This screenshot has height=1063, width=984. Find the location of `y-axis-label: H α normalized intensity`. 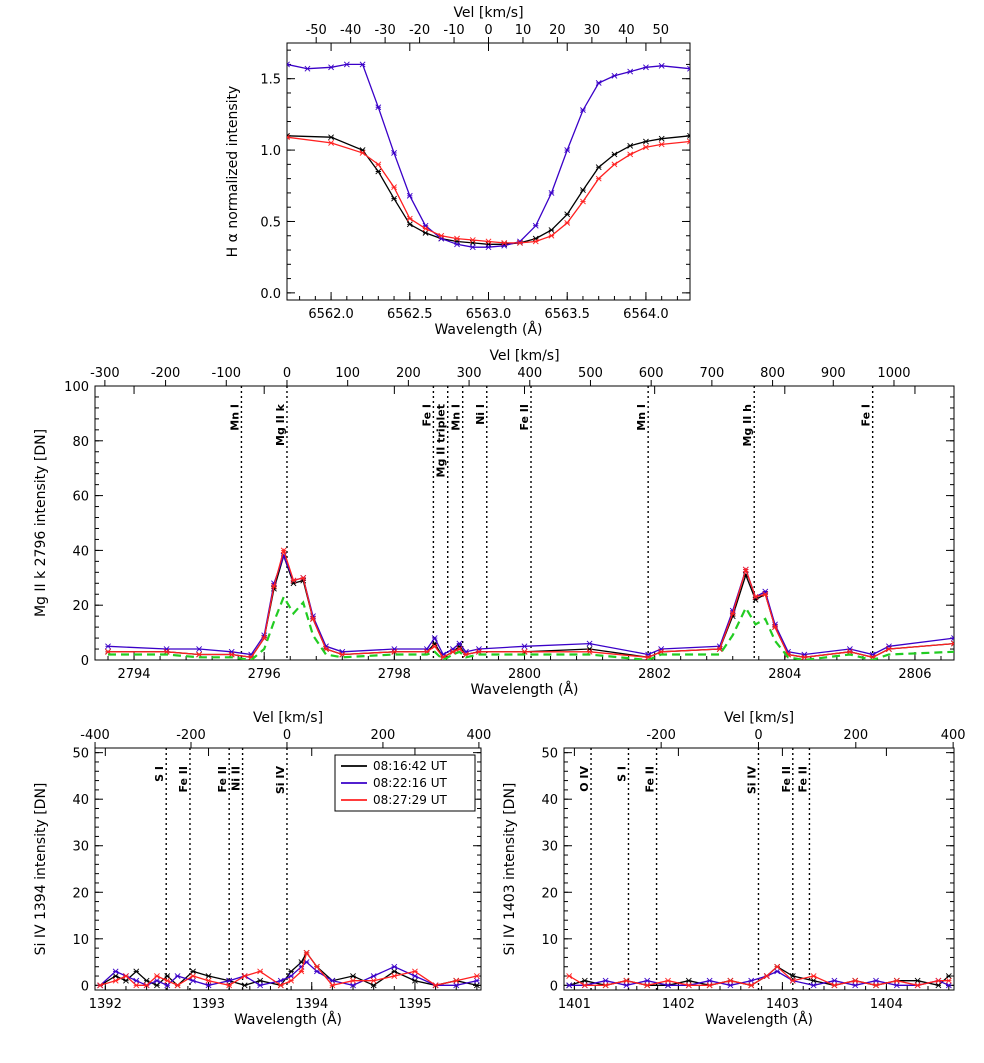

y-axis-label: H α normalized intensity is located at coordinates (233, 172).